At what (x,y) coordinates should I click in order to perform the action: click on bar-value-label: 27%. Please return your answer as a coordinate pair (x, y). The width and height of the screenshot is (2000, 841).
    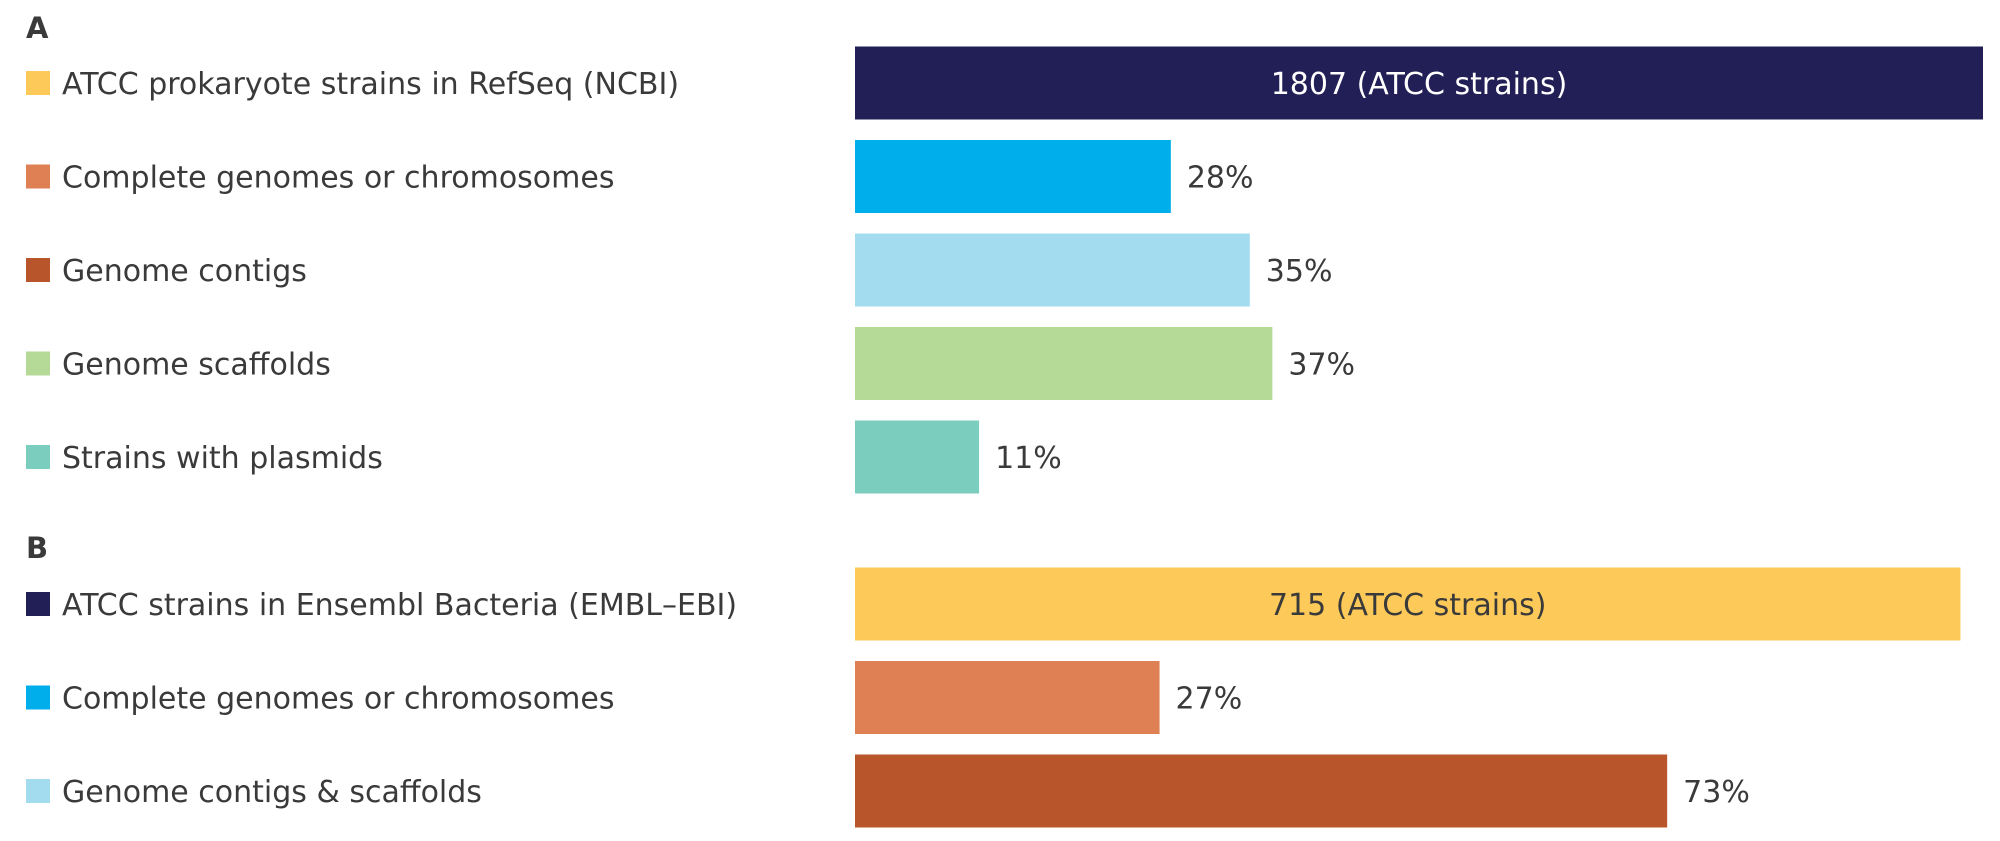
    Looking at the image, I should click on (1209, 699).